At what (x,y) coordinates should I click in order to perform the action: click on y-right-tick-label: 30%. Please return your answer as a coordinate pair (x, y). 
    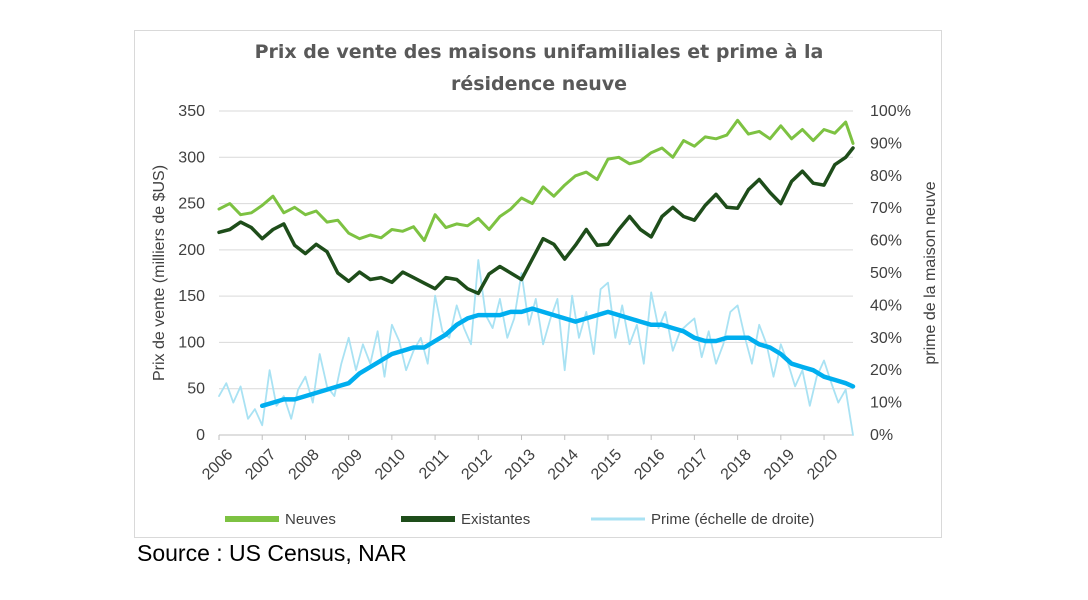
    Looking at the image, I should click on (886, 338).